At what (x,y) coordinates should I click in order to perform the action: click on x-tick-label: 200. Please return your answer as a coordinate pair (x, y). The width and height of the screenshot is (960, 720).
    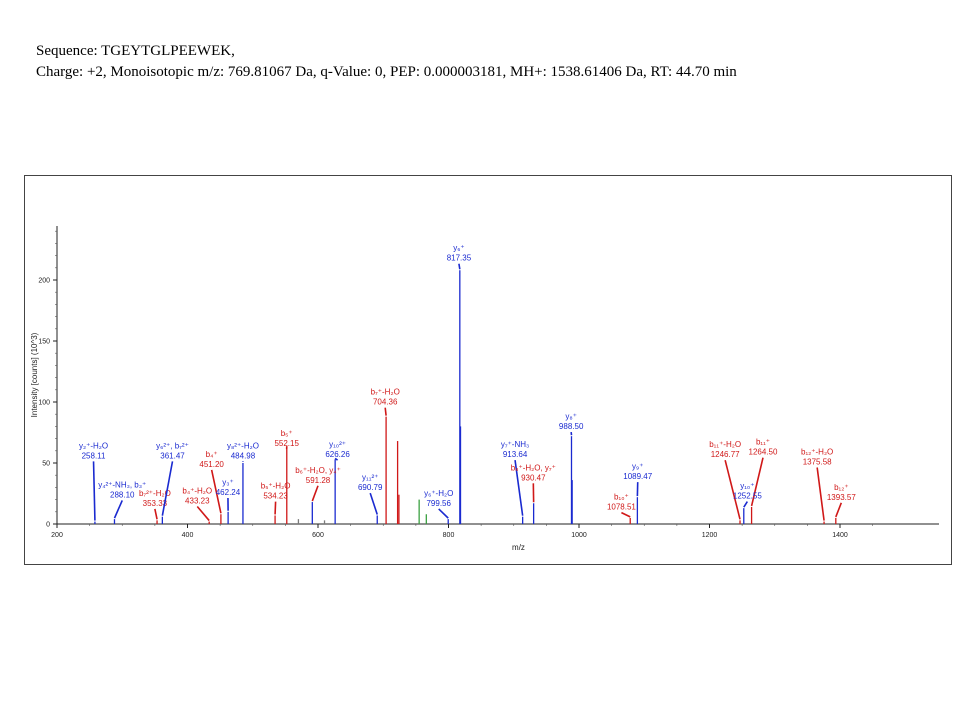
    Looking at the image, I should click on (57, 535).